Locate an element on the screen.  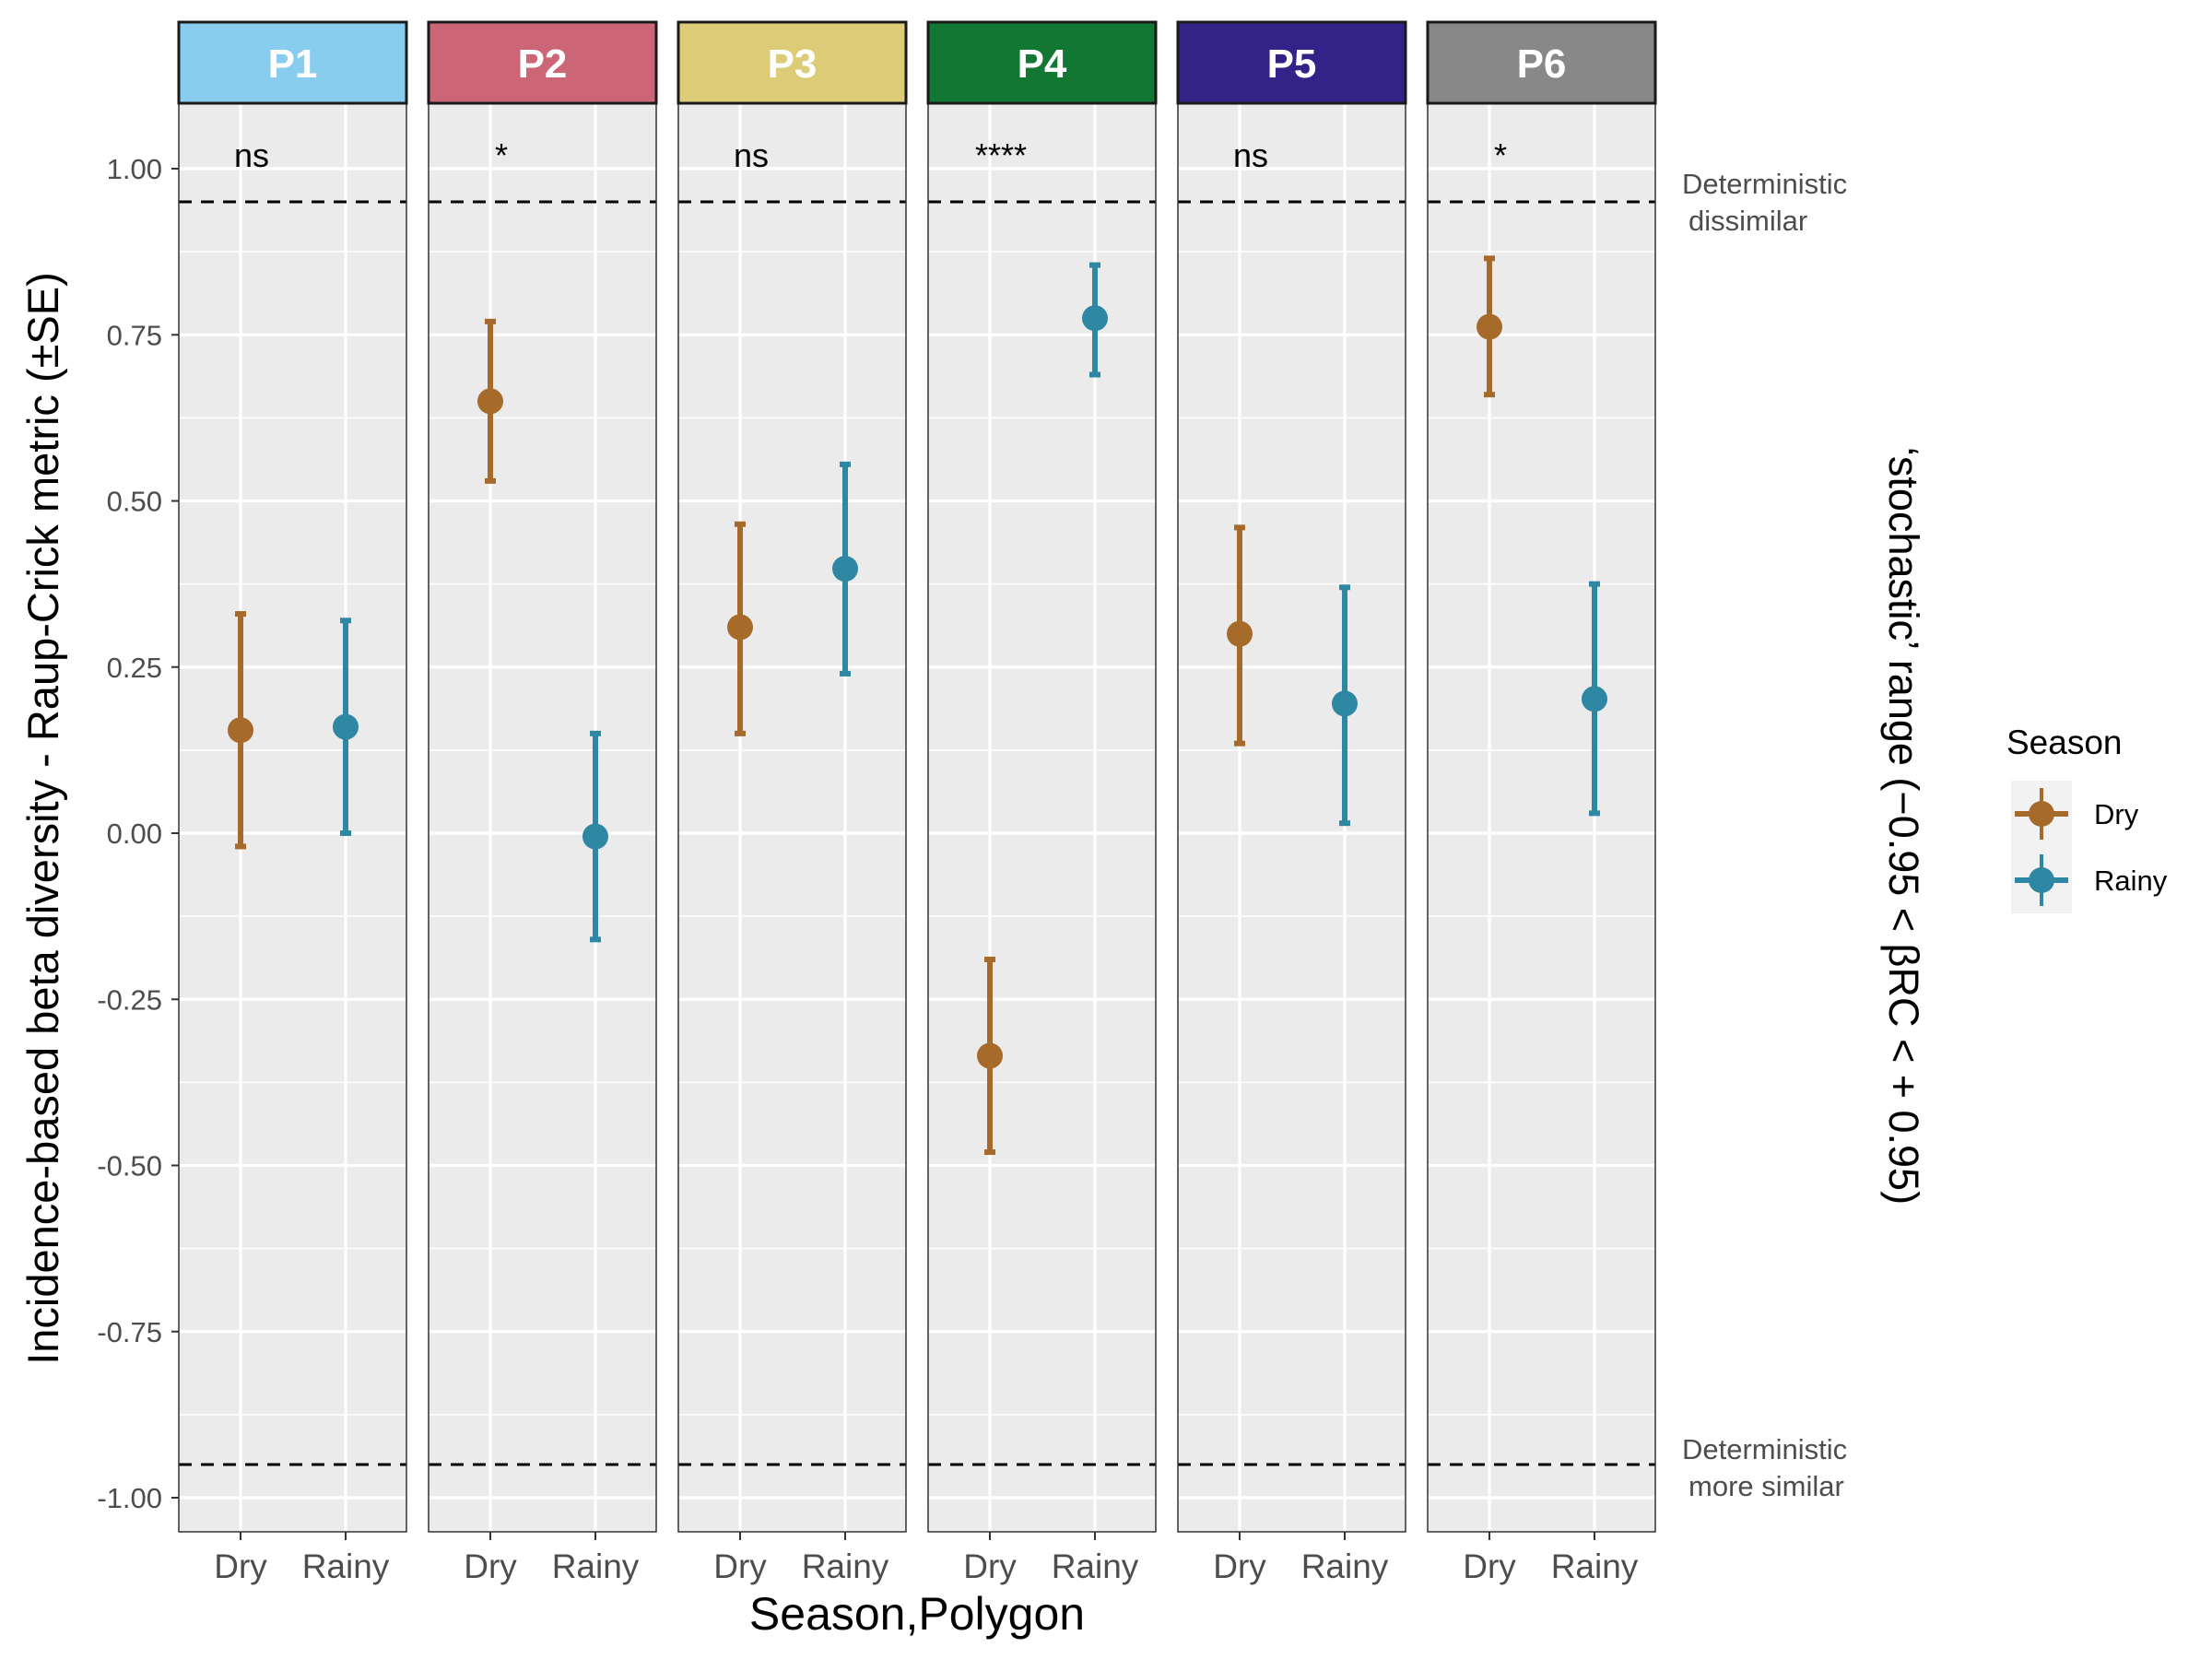
strip-p6 is located at coordinates (1541, 62).